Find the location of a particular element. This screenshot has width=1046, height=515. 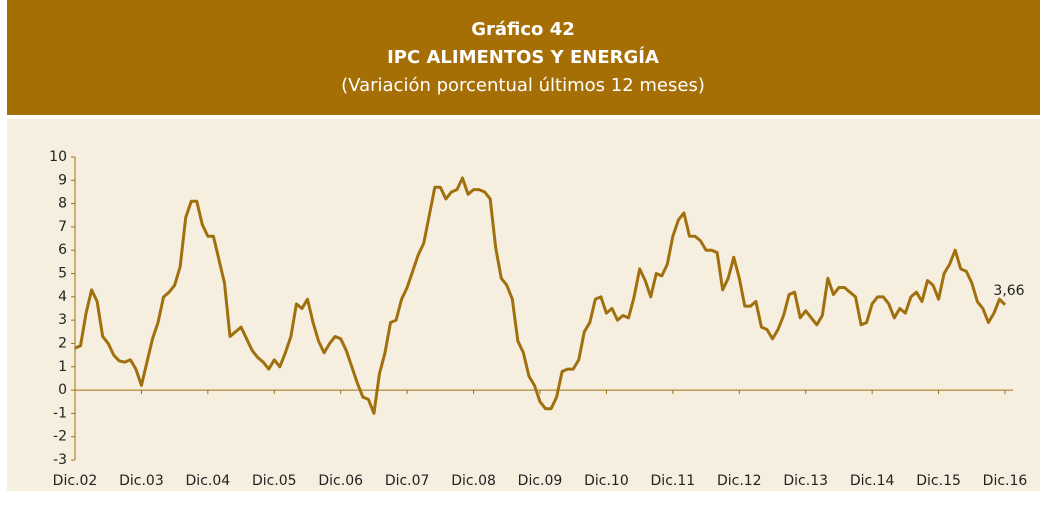

x-tick-label: Dic.14 is located at coordinates (872, 481).